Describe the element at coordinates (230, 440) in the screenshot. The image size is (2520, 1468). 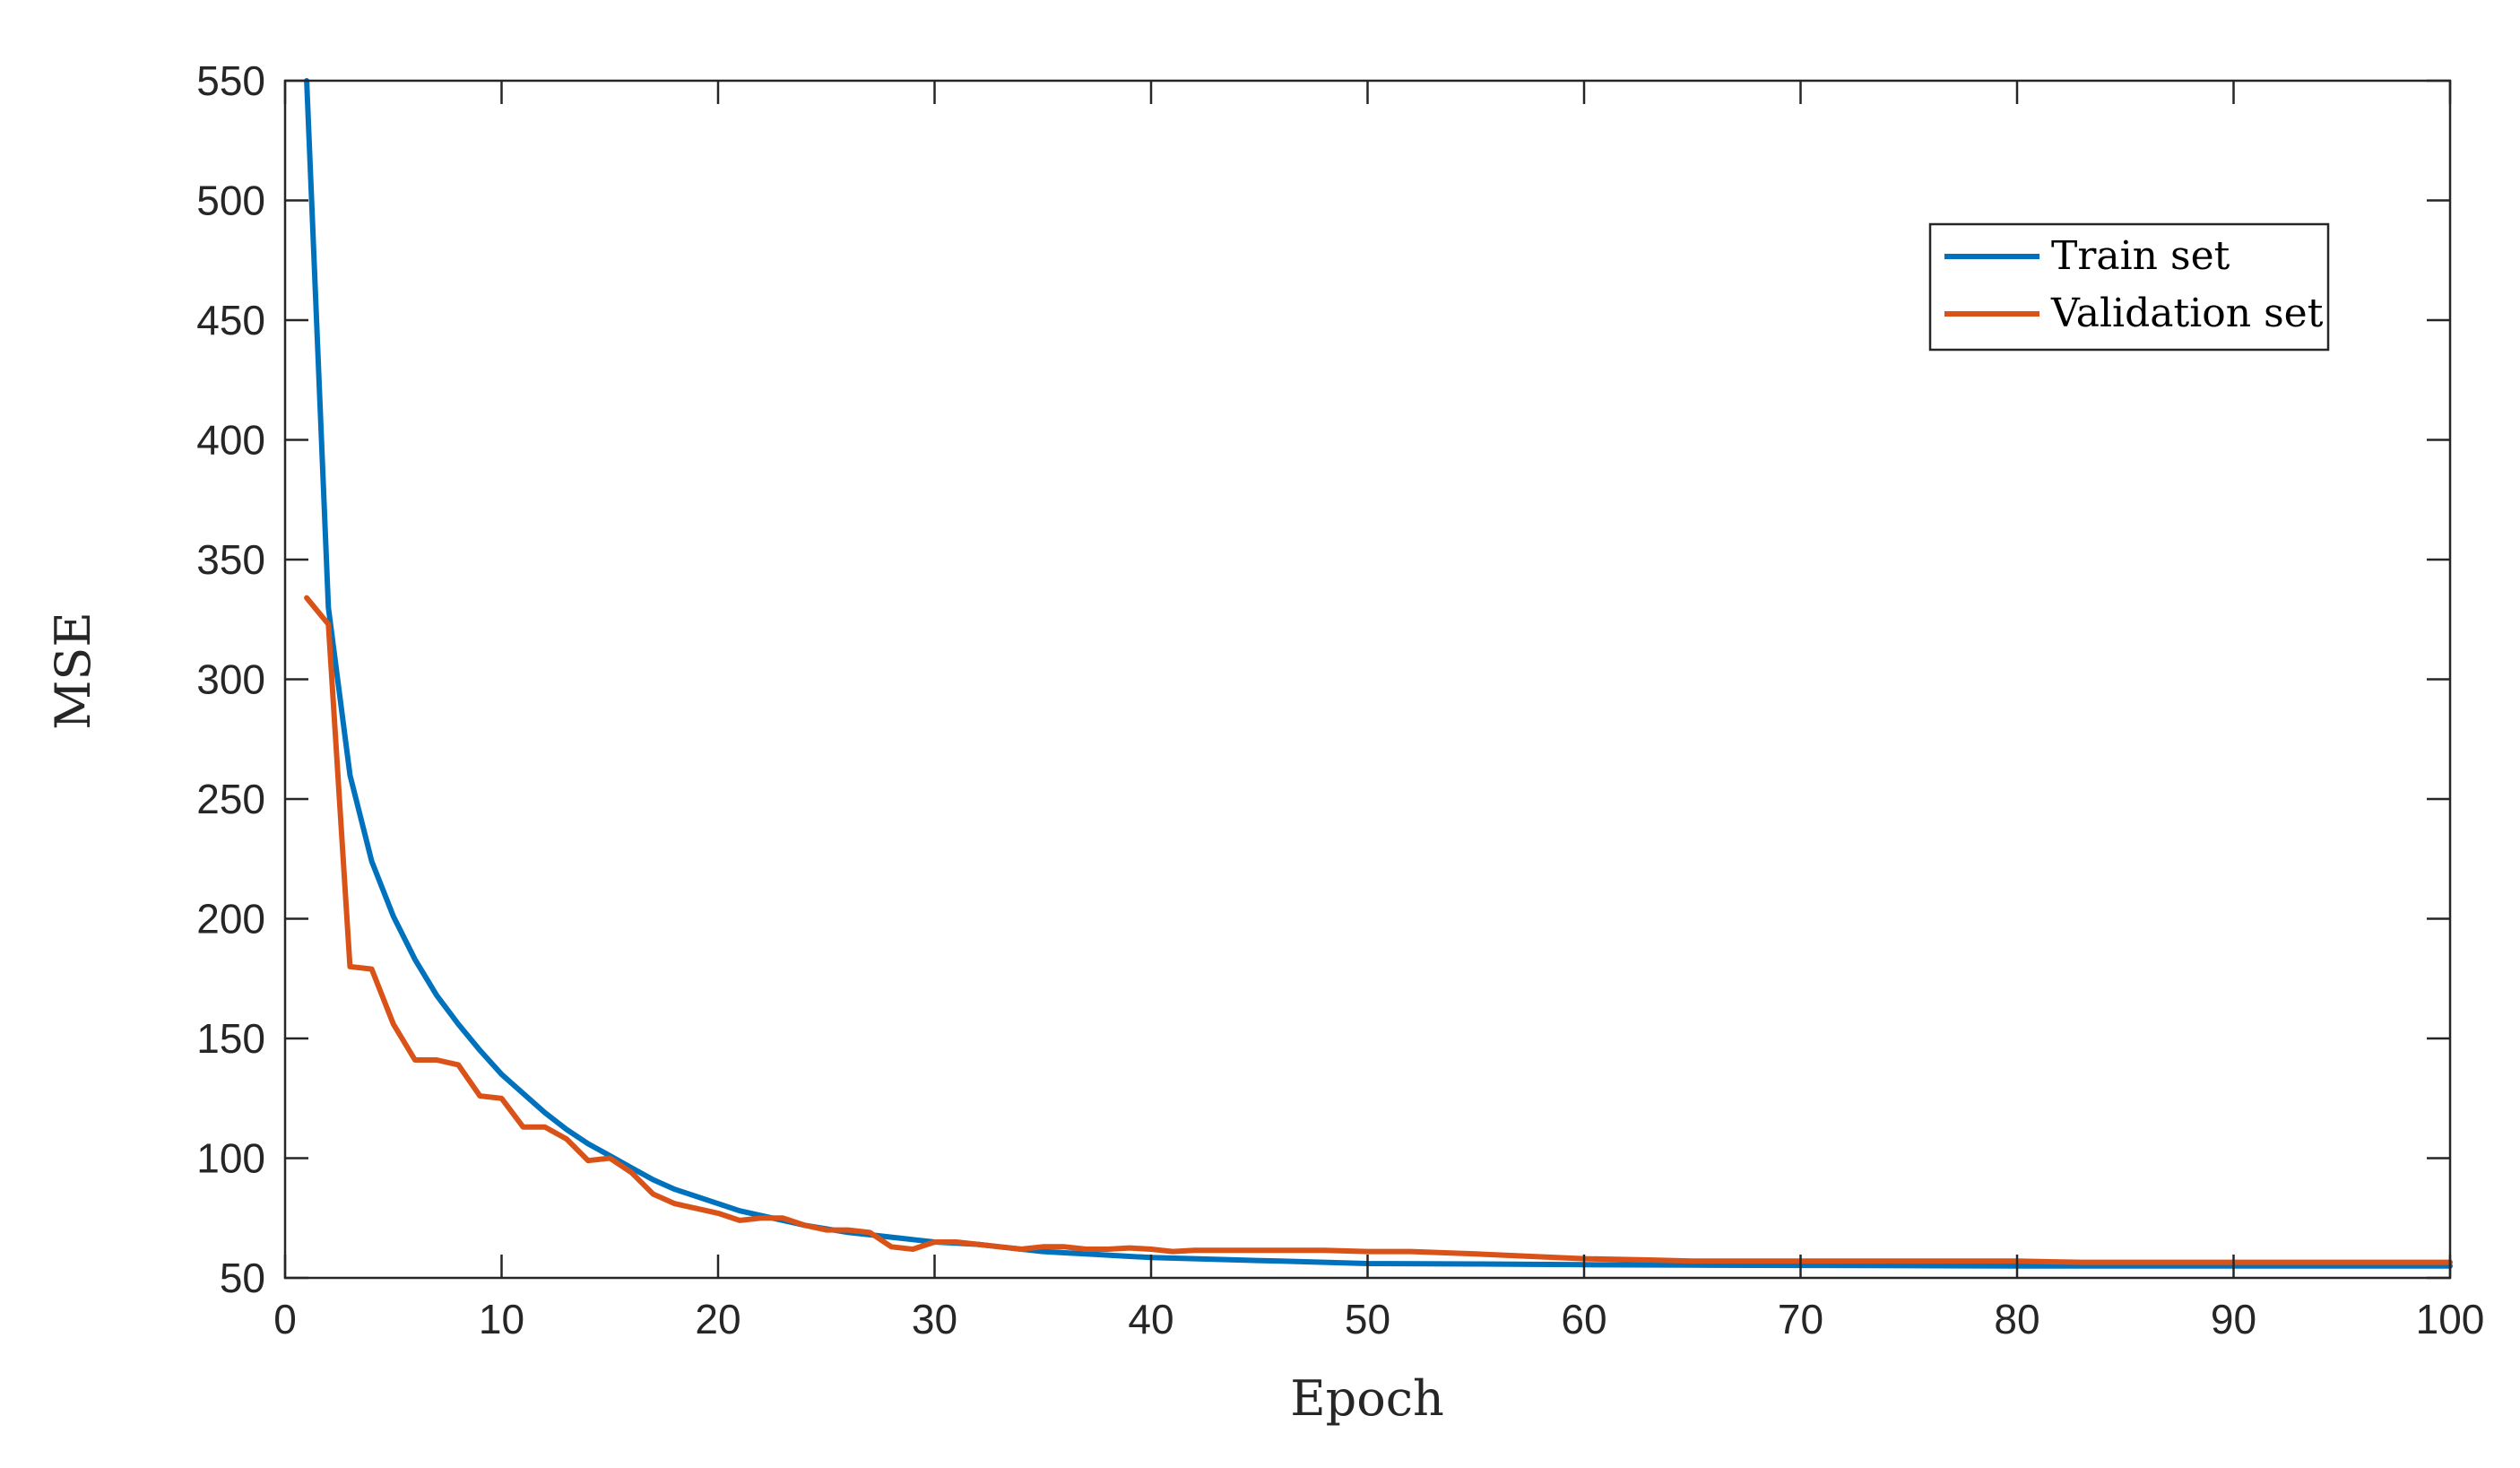
I see `y-tick-label: 400` at that location.